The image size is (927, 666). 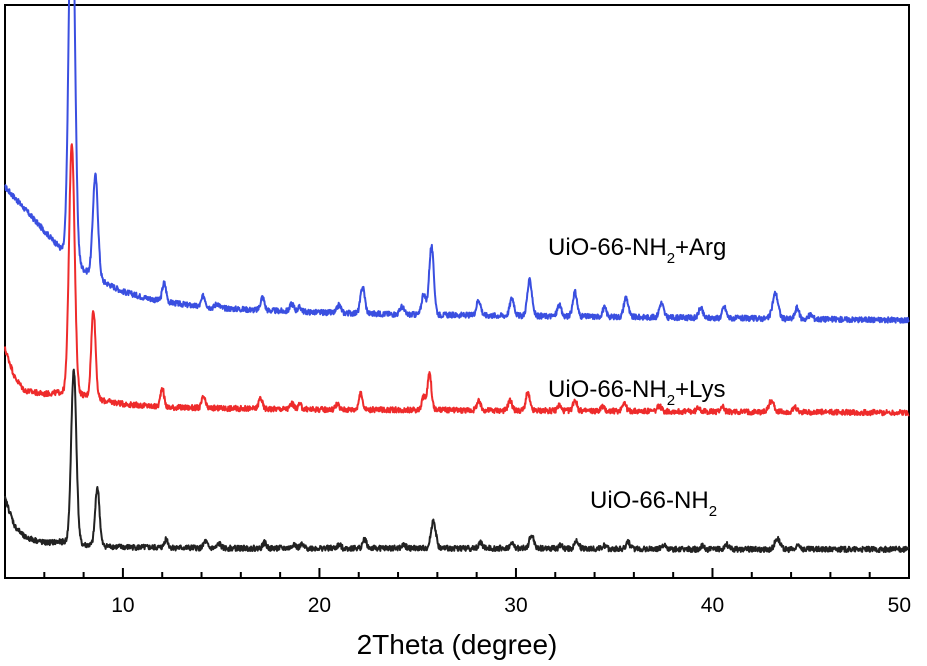 What do you see at coordinates (457, 644) in the screenshot?
I see `x-axis-title: 2Theta (degree)` at bounding box center [457, 644].